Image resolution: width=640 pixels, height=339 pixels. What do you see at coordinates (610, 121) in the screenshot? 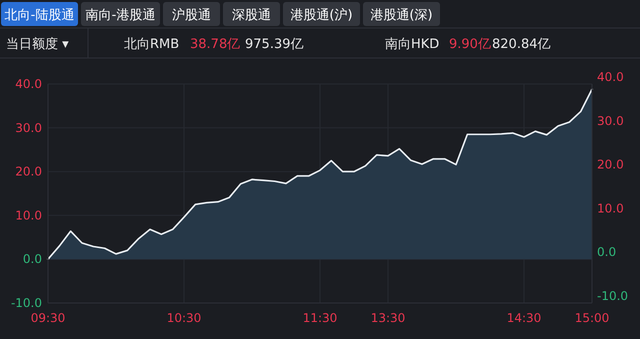
I see `y2-tick-label: 30.0` at bounding box center [610, 121].